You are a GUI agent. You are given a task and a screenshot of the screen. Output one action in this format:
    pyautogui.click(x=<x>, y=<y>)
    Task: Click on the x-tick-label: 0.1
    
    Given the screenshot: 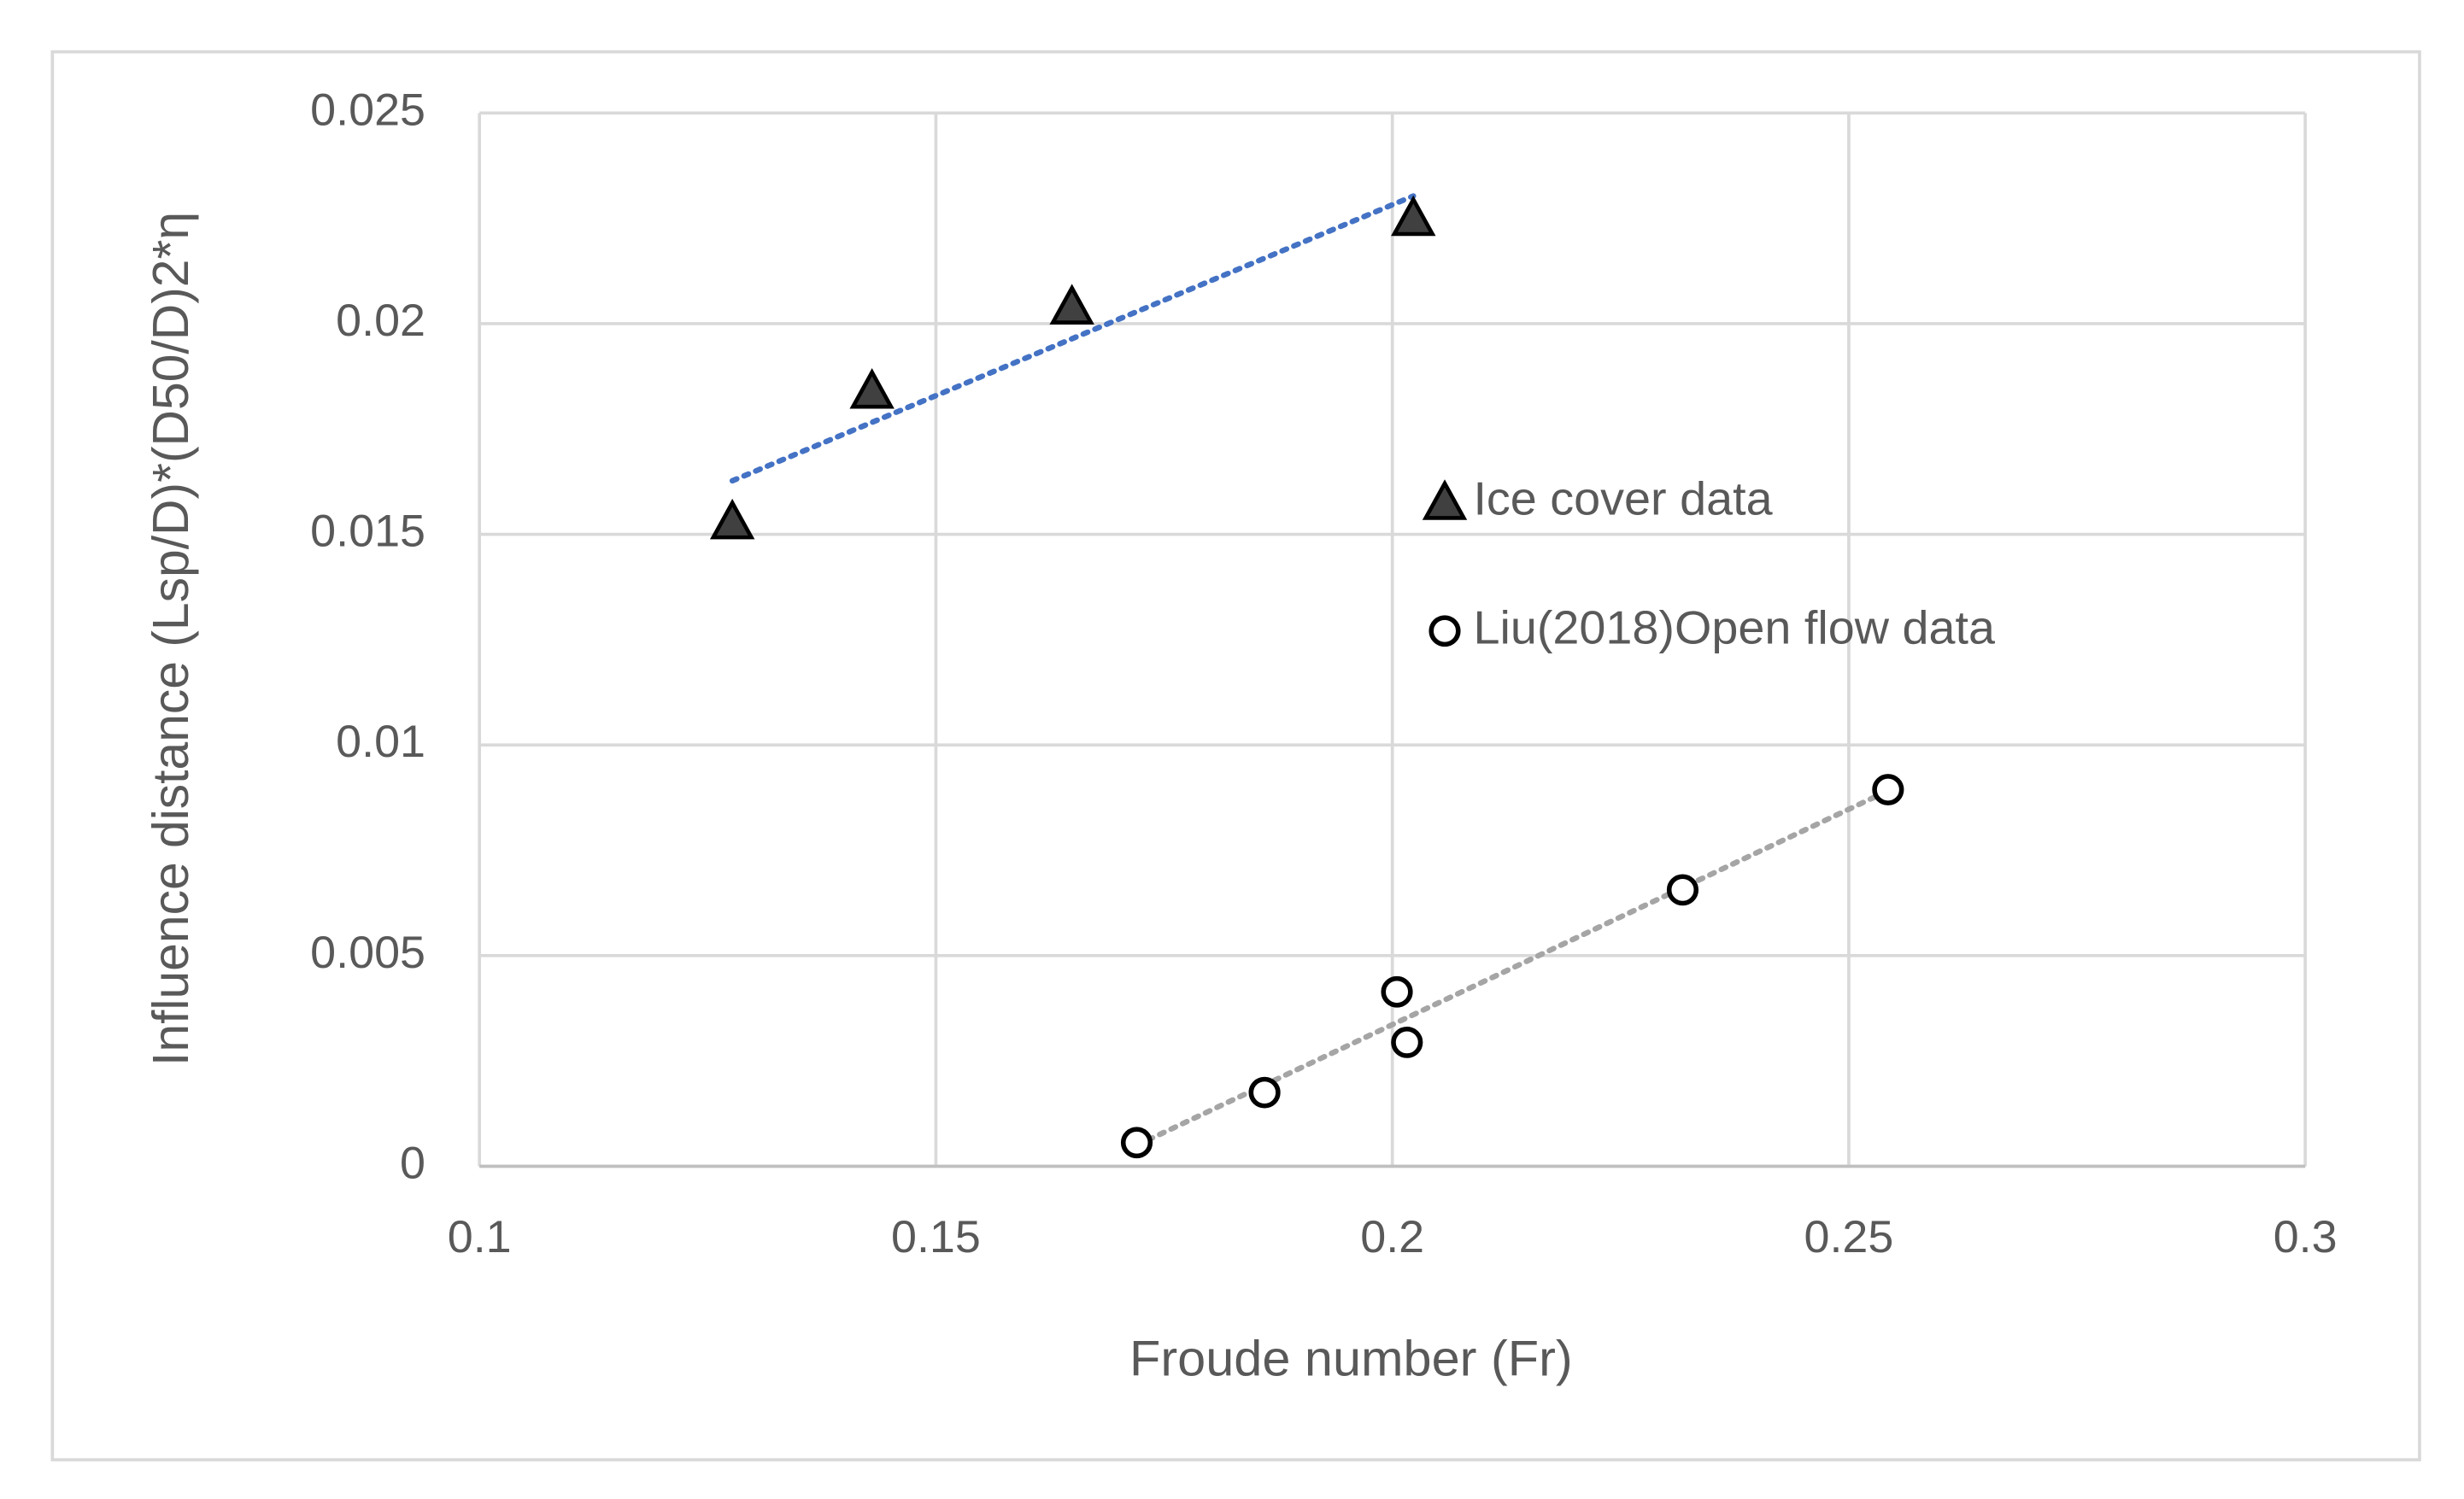 What is the action you would take?
    pyautogui.click(x=480, y=1237)
    